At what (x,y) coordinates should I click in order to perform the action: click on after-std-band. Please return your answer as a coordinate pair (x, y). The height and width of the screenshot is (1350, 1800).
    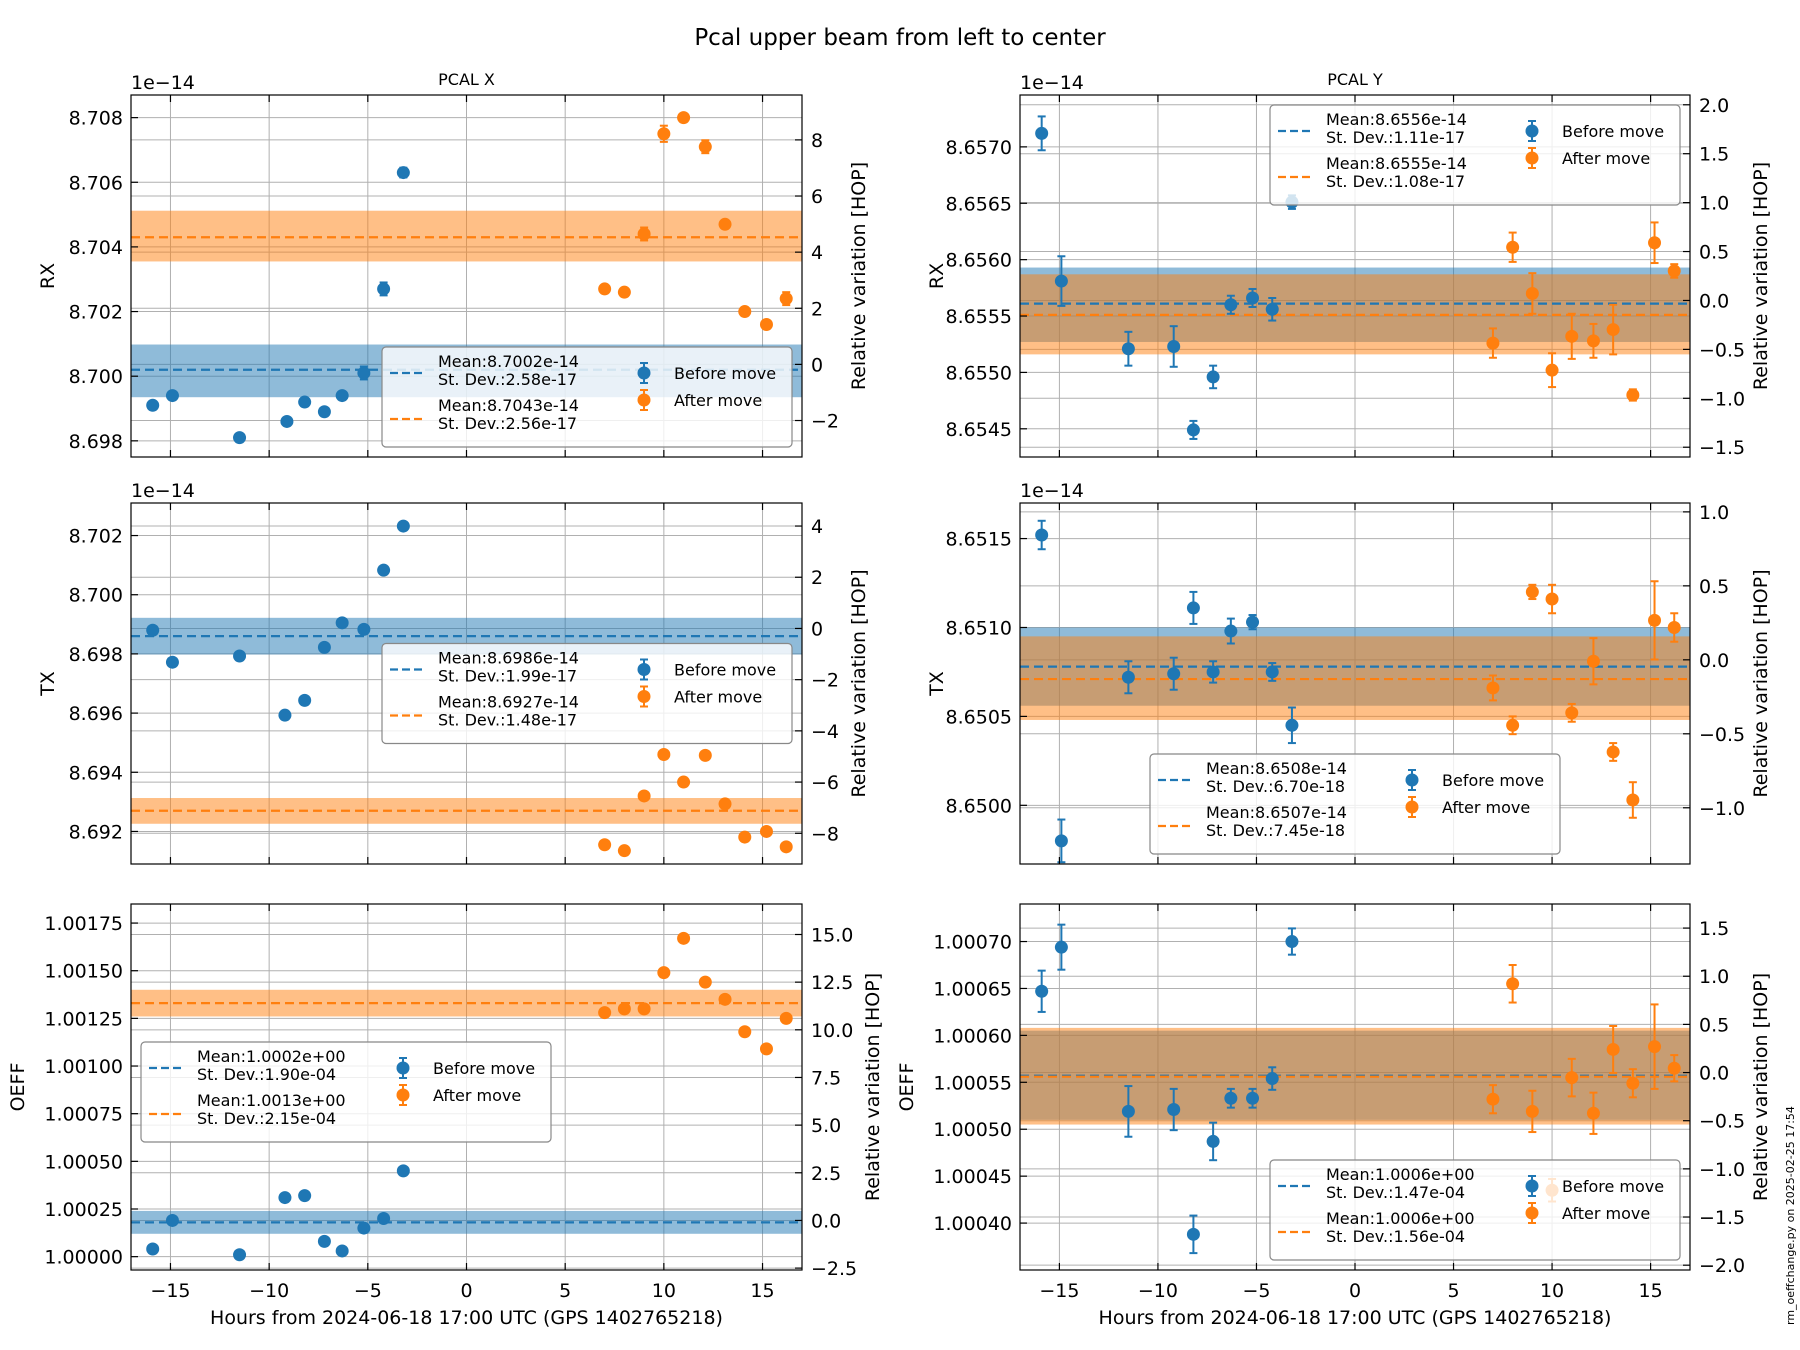
    Looking at the image, I should click on (466, 236).